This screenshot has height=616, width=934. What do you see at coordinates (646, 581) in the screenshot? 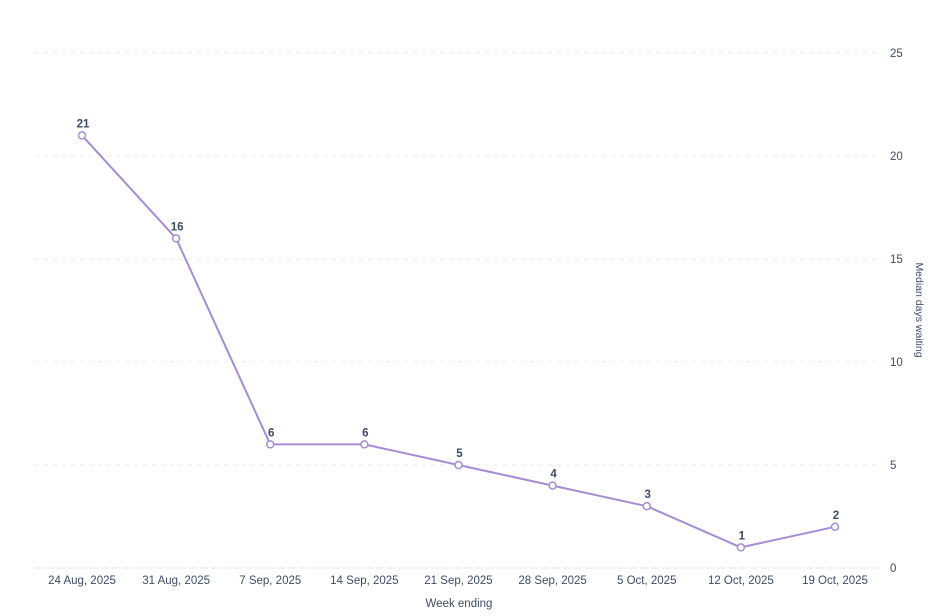
I see `x-tick-label: 5 Oct, 2025` at bounding box center [646, 581].